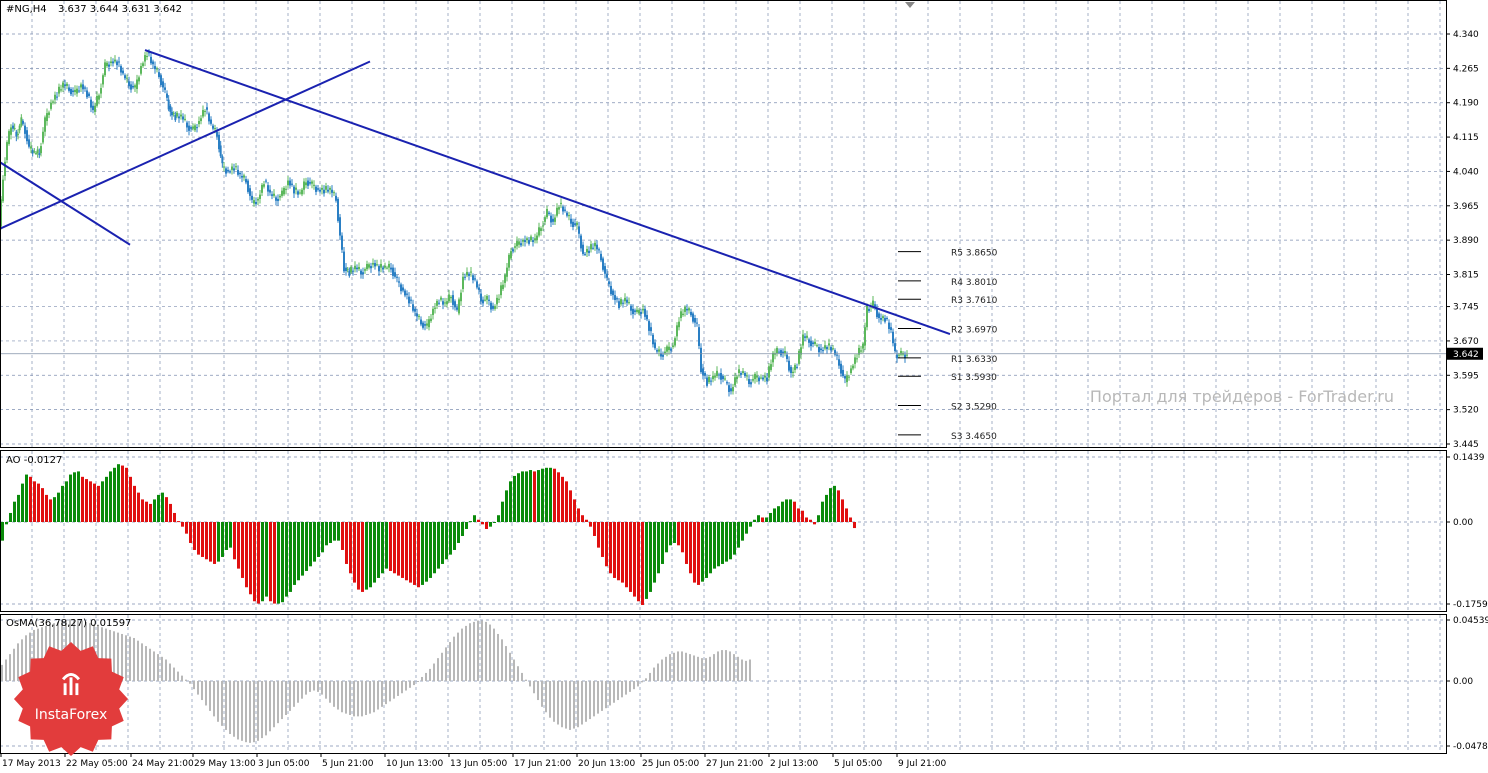 This screenshot has width=1488, height=773. What do you see at coordinates (910, 5) in the screenshot?
I see `scroll-marker-icon` at bounding box center [910, 5].